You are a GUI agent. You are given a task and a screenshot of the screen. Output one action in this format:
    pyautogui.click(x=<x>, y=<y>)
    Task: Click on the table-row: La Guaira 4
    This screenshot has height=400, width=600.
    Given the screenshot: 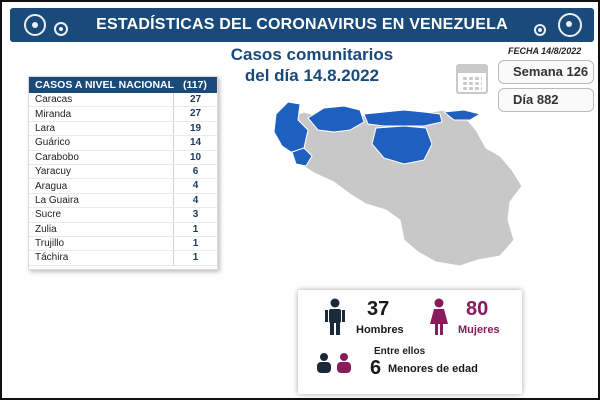 What is the action you would take?
    pyautogui.click(x=123, y=201)
    